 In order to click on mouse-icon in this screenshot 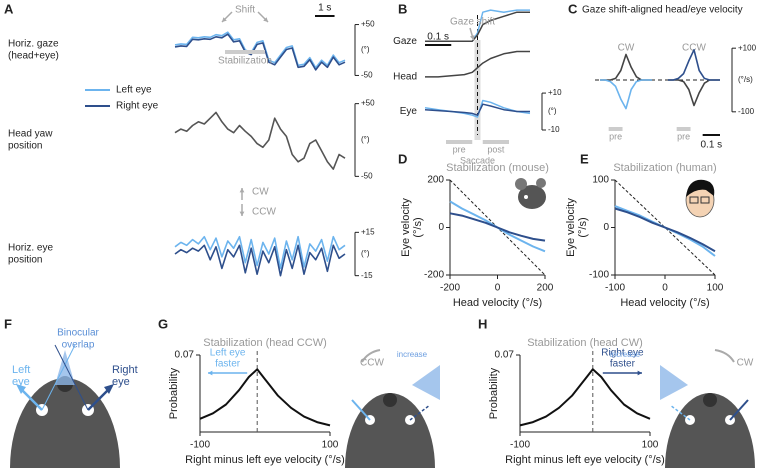, I will do `click(530, 193)`.